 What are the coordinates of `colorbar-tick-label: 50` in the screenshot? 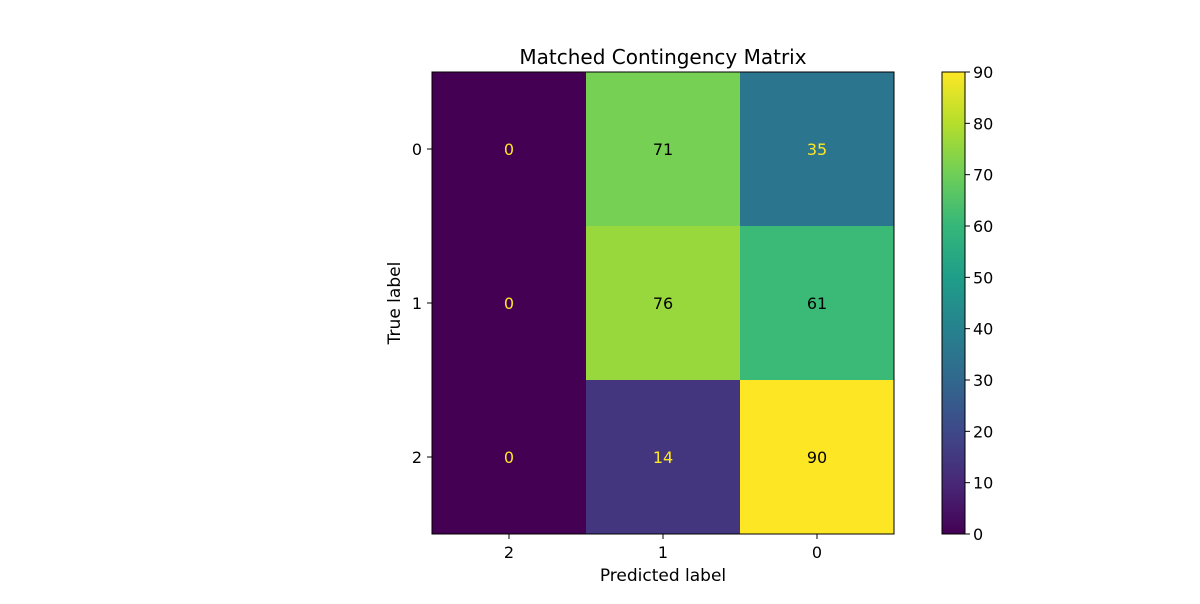 It's located at (983, 277).